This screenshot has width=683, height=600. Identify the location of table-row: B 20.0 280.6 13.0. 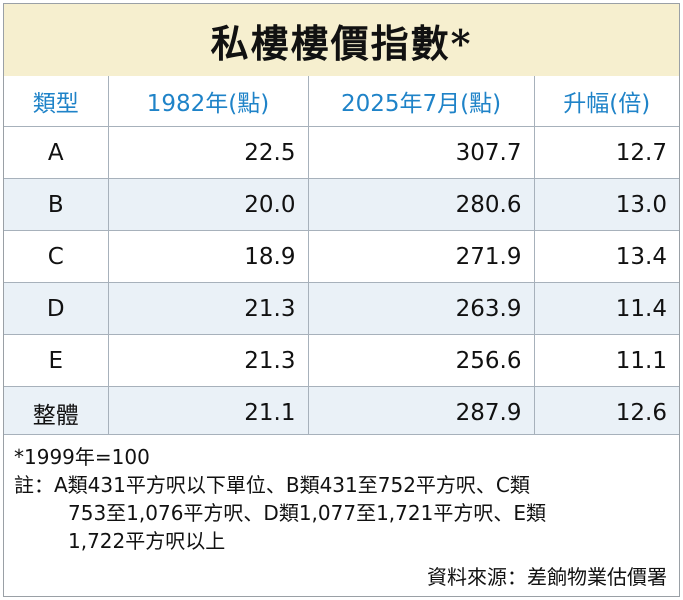
(341, 204).